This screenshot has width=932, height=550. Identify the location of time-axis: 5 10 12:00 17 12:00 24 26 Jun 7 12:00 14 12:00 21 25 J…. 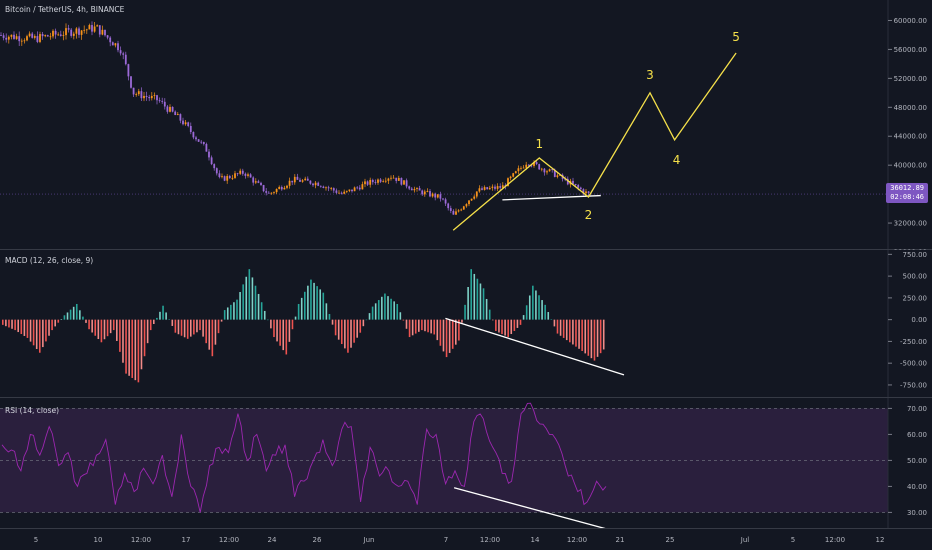
(466, 539).